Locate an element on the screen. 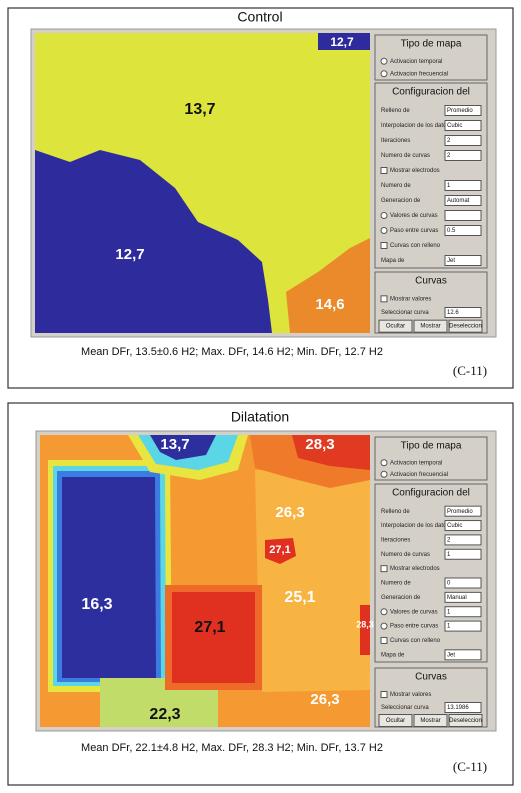  map-label: 12,7 is located at coordinates (342, 42).